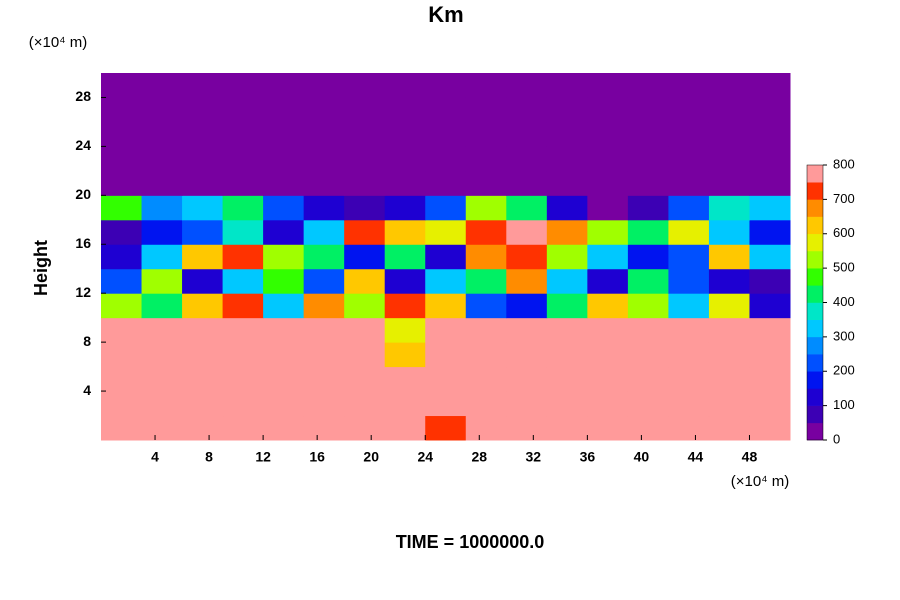 The width and height of the screenshot is (900, 600). Describe the element at coordinates (760, 481) in the screenshot. I see `x-unit: (×10⁴ m)` at that location.